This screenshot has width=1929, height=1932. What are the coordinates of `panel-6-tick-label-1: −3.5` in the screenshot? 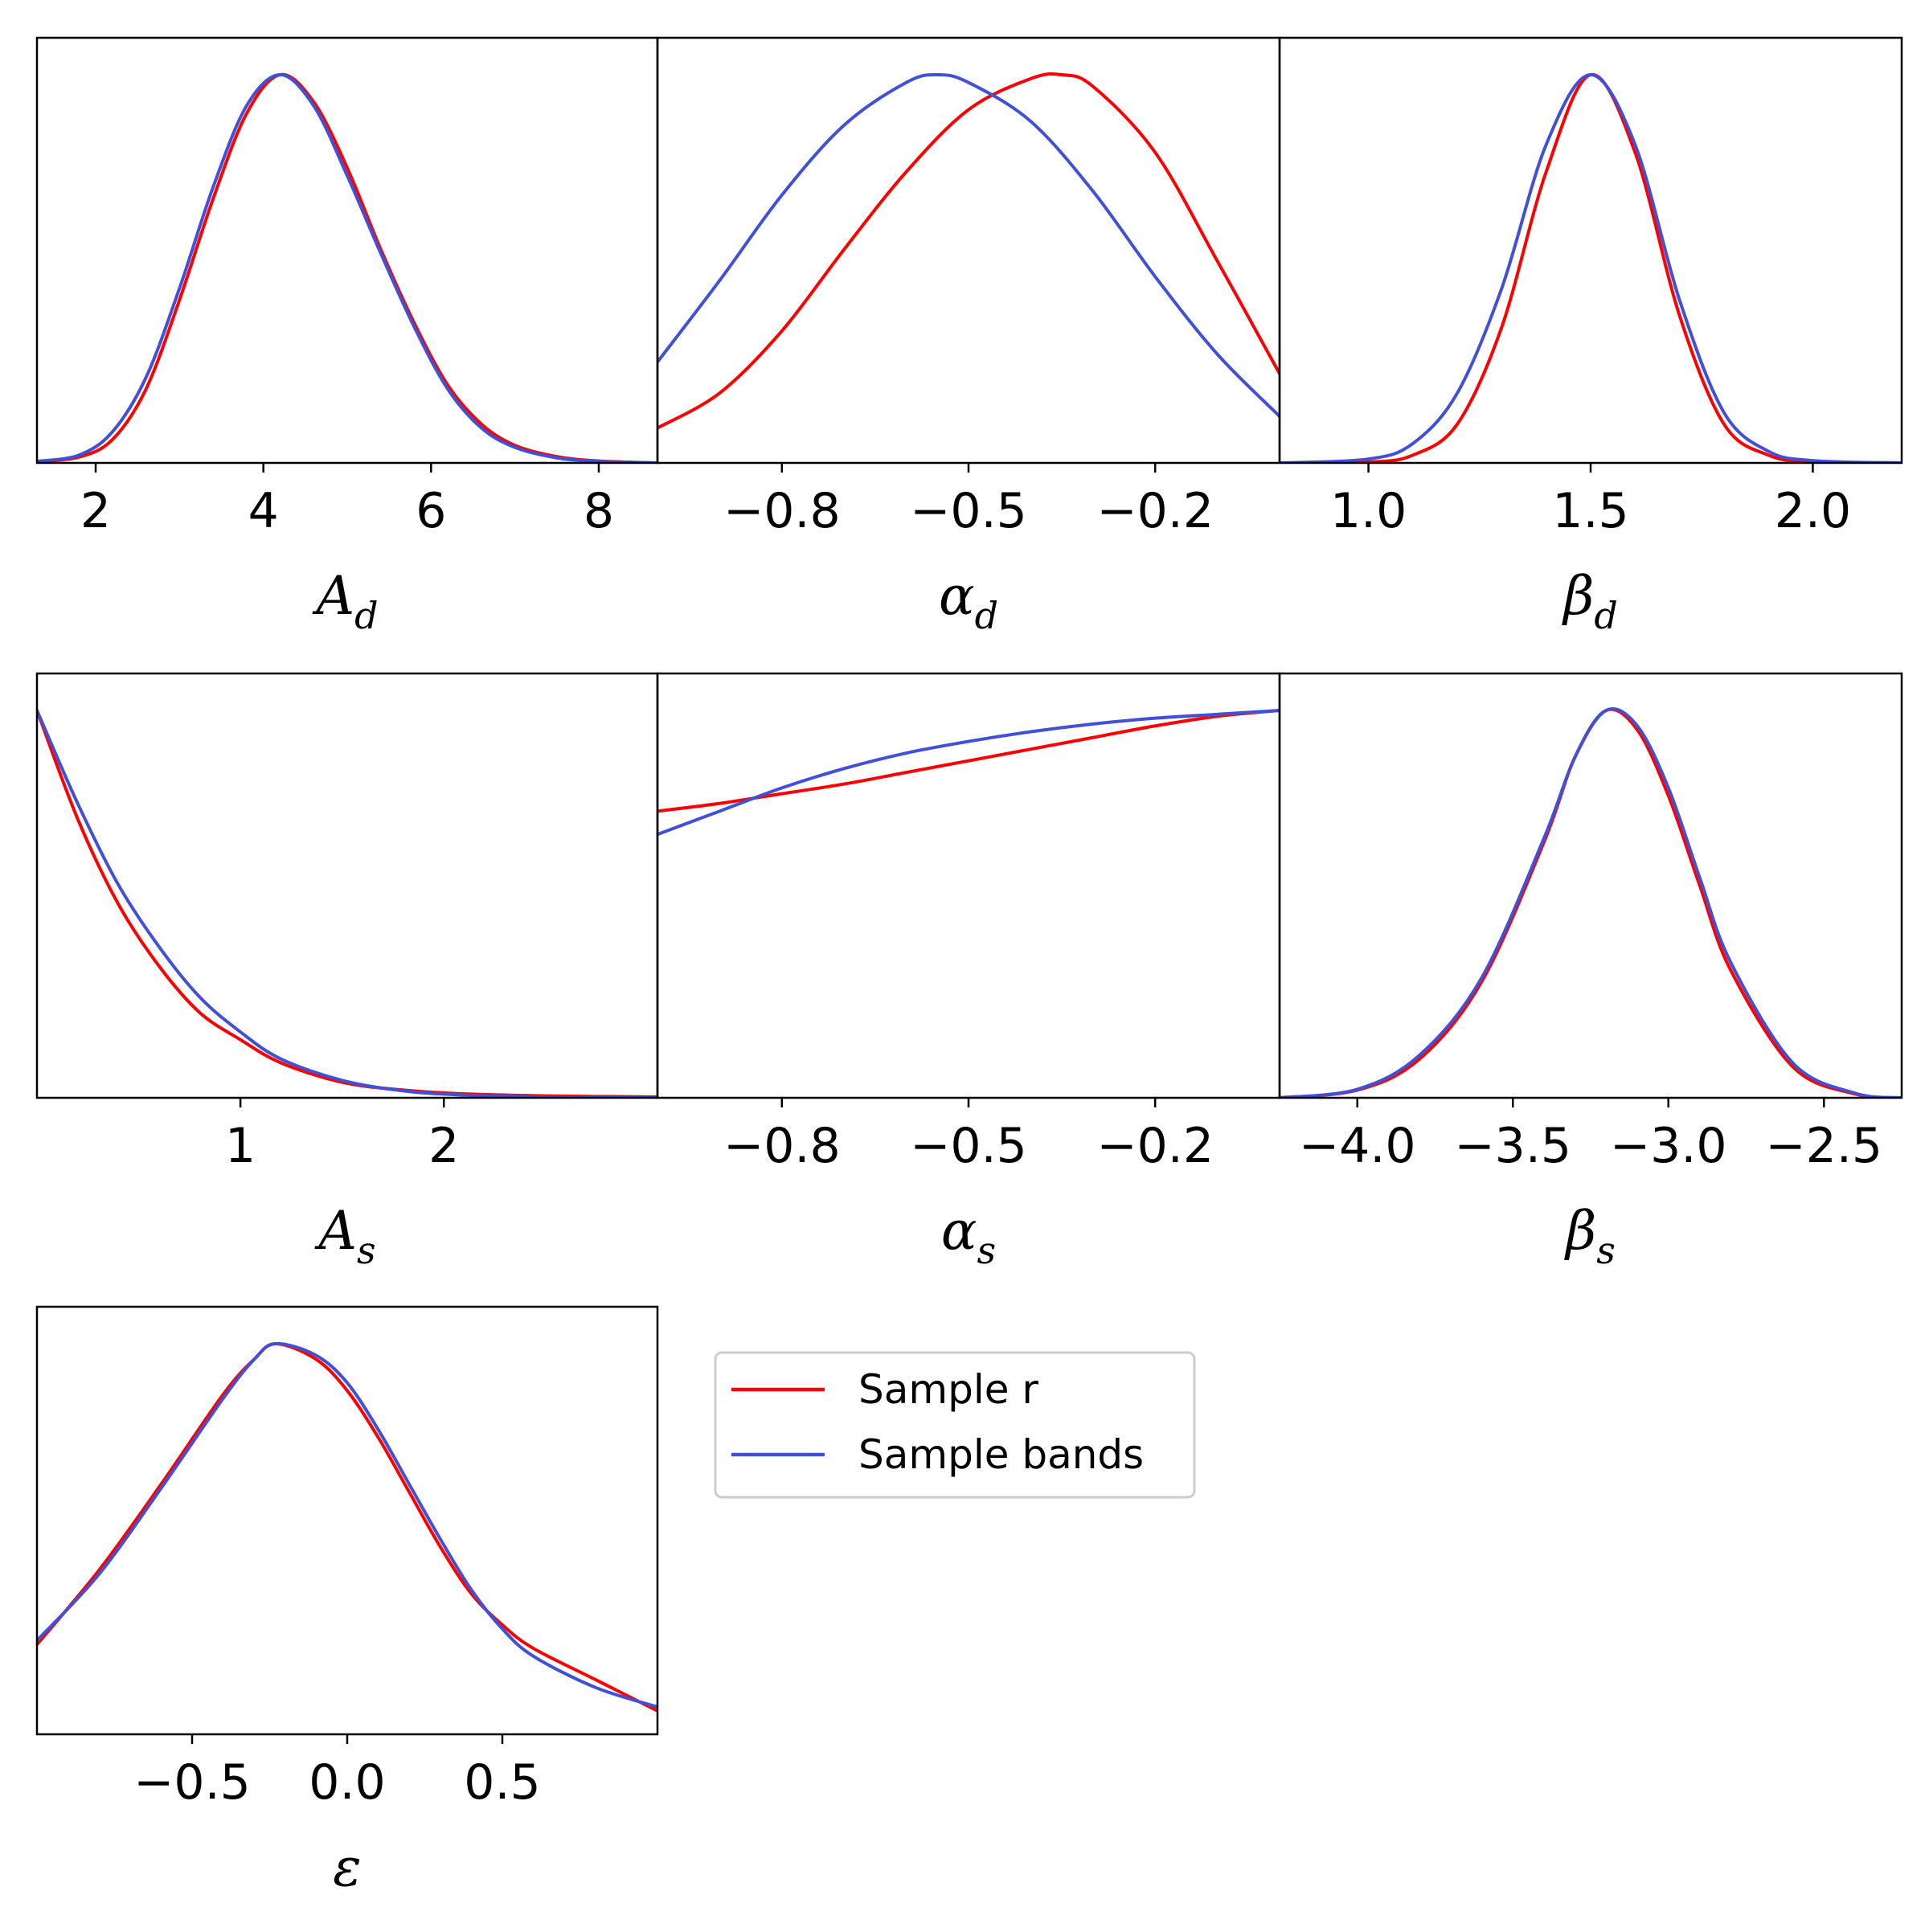 It's located at (1512, 1146).